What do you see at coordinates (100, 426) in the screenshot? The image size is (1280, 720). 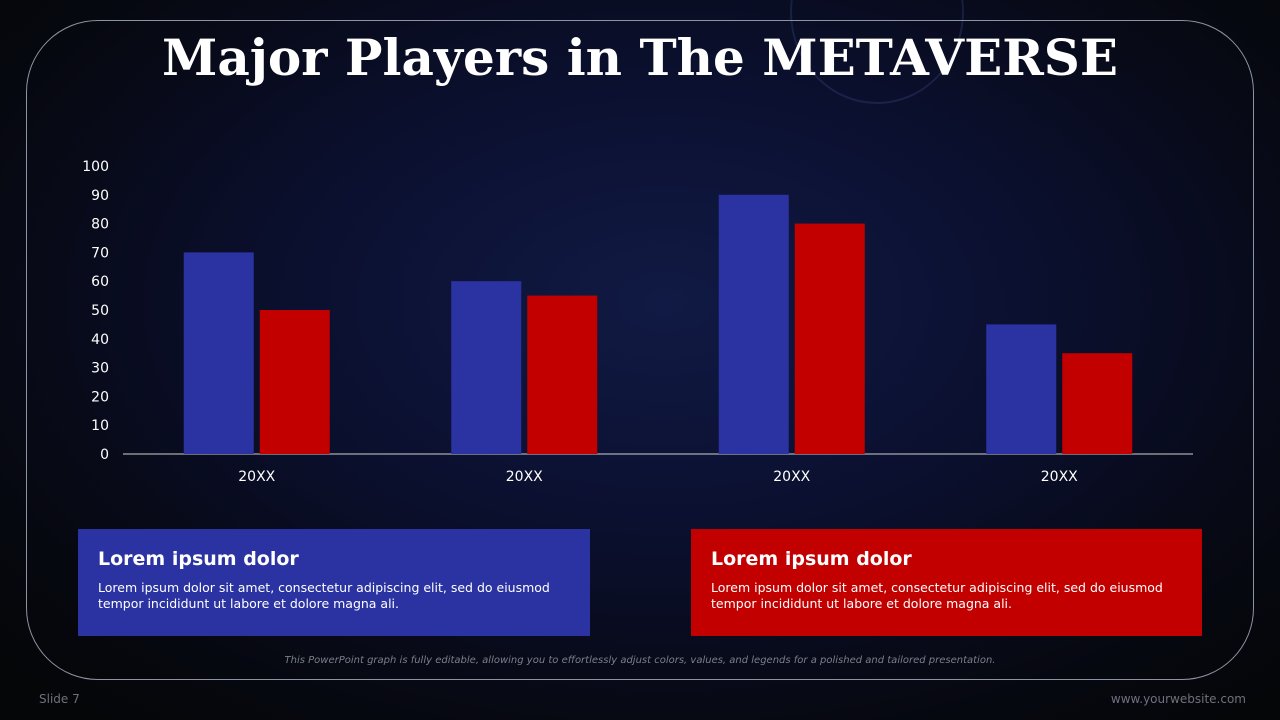 I see `y-tick-label: 10` at bounding box center [100, 426].